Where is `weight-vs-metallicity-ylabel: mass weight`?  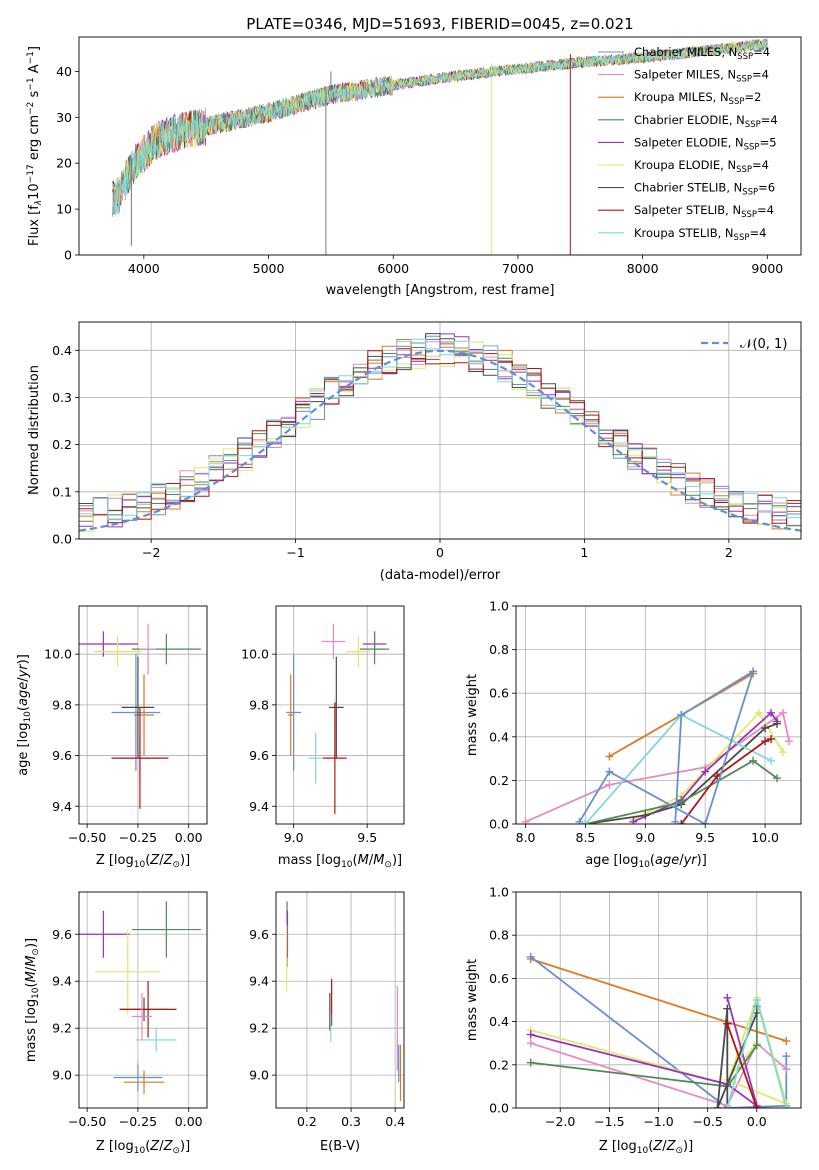 weight-vs-metallicity-ylabel: mass weight is located at coordinates (472, 1000).